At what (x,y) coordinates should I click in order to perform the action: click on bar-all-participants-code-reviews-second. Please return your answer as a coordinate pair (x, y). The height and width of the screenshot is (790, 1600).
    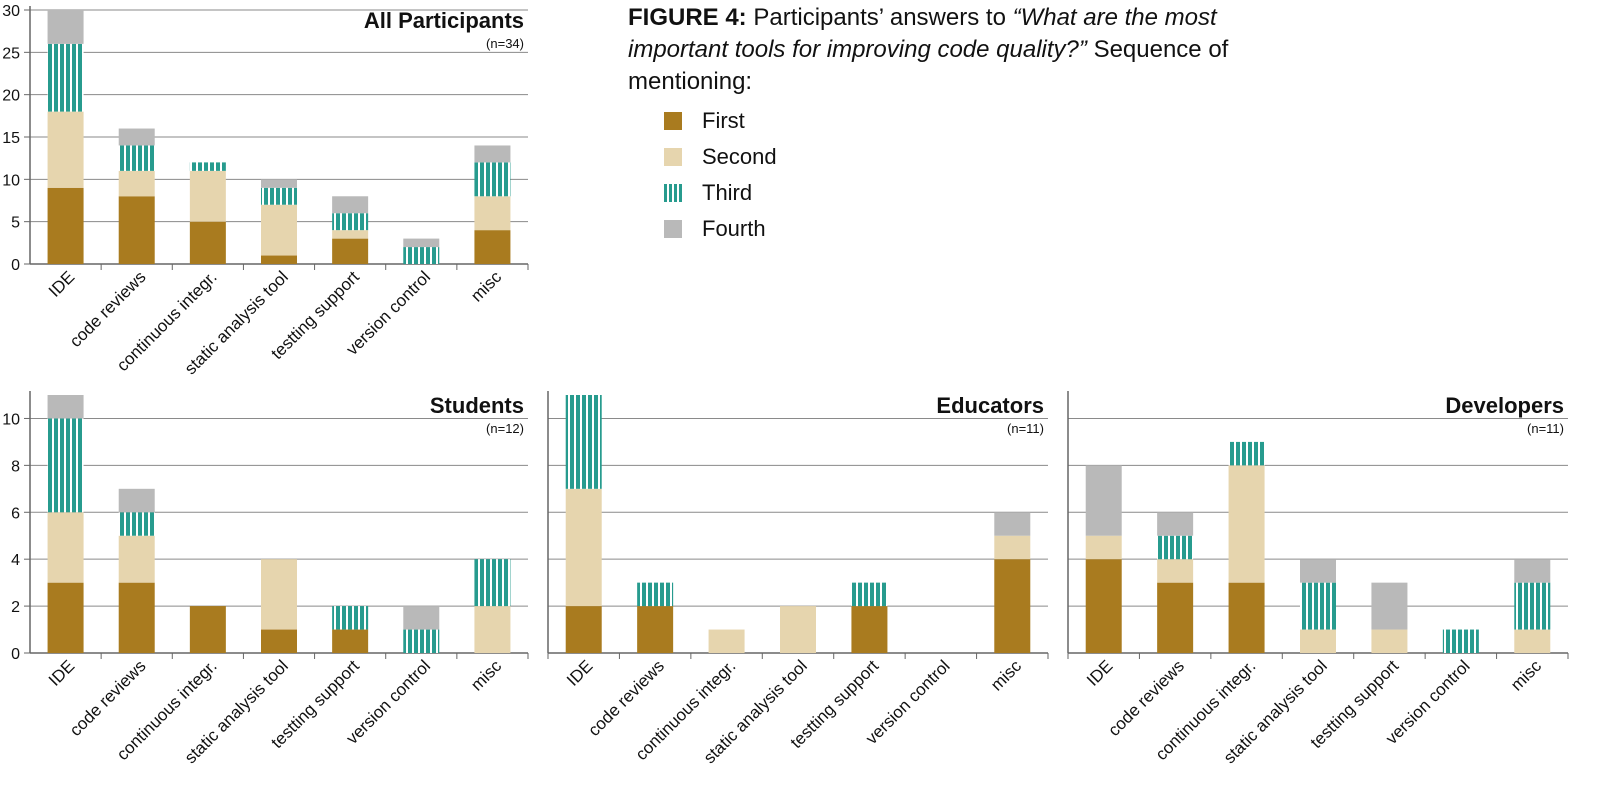
    Looking at the image, I should click on (136, 183).